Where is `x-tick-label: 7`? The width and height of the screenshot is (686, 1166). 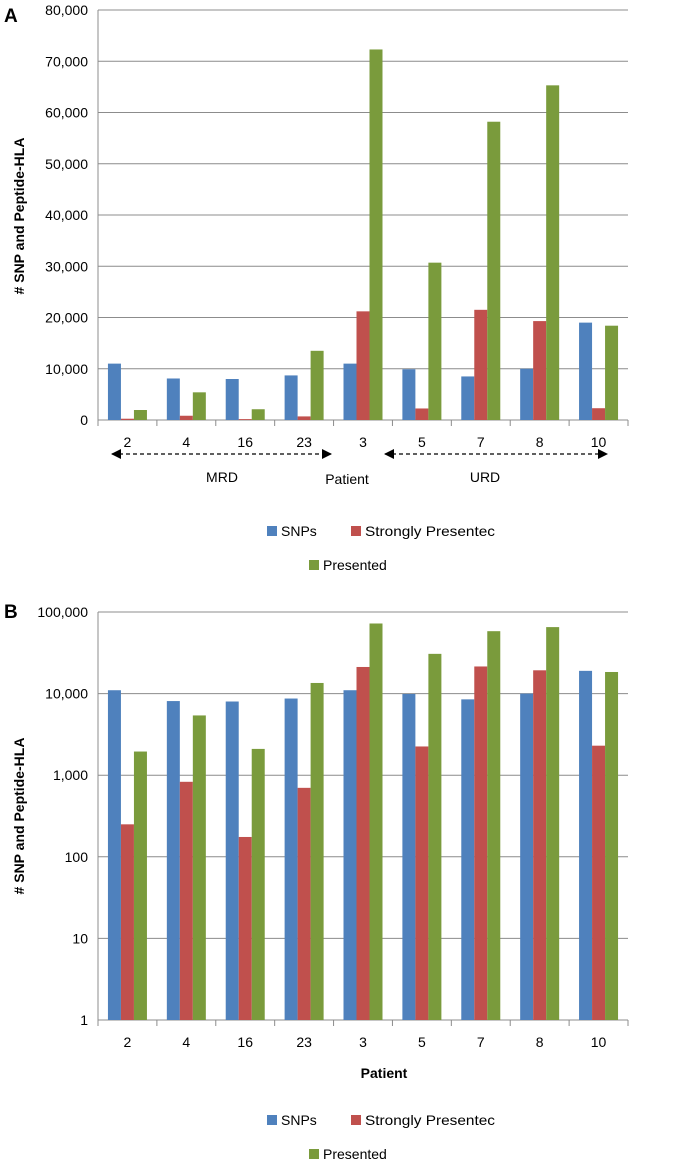
x-tick-label: 7 is located at coordinates (481, 442).